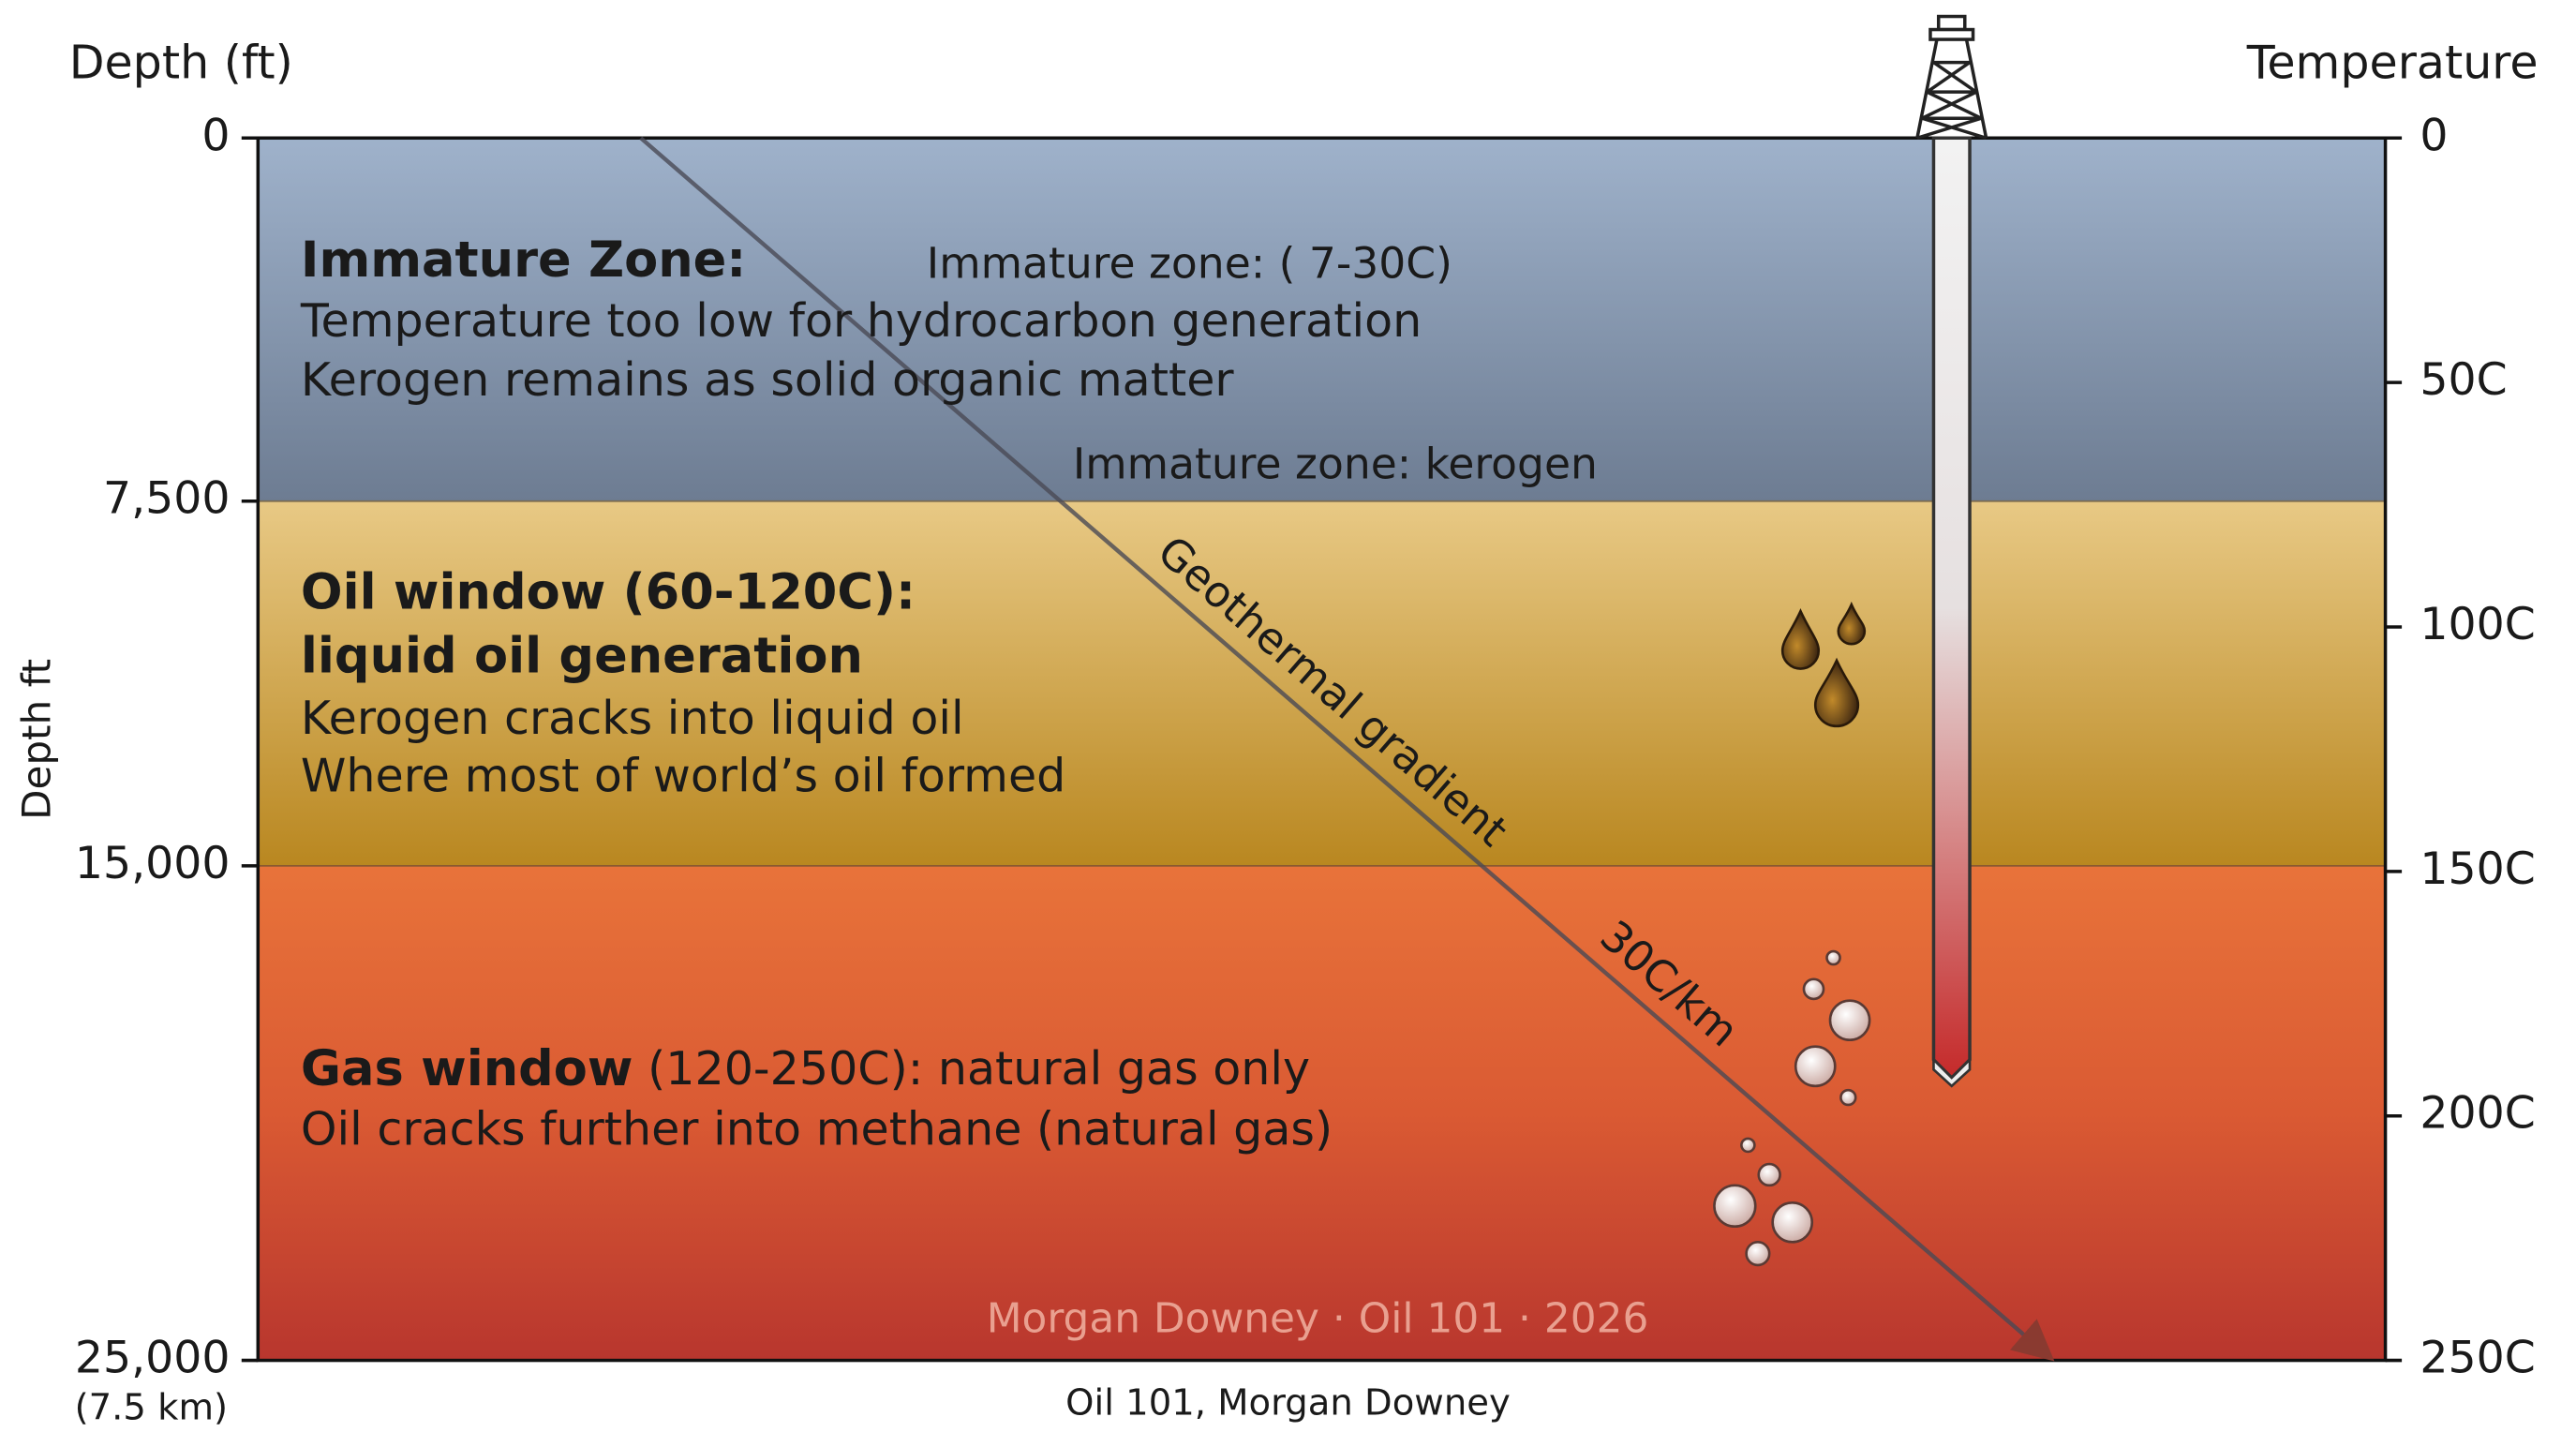  What do you see at coordinates (153, 1358) in the screenshot?
I see `left-tick-label: 25,000` at bounding box center [153, 1358].